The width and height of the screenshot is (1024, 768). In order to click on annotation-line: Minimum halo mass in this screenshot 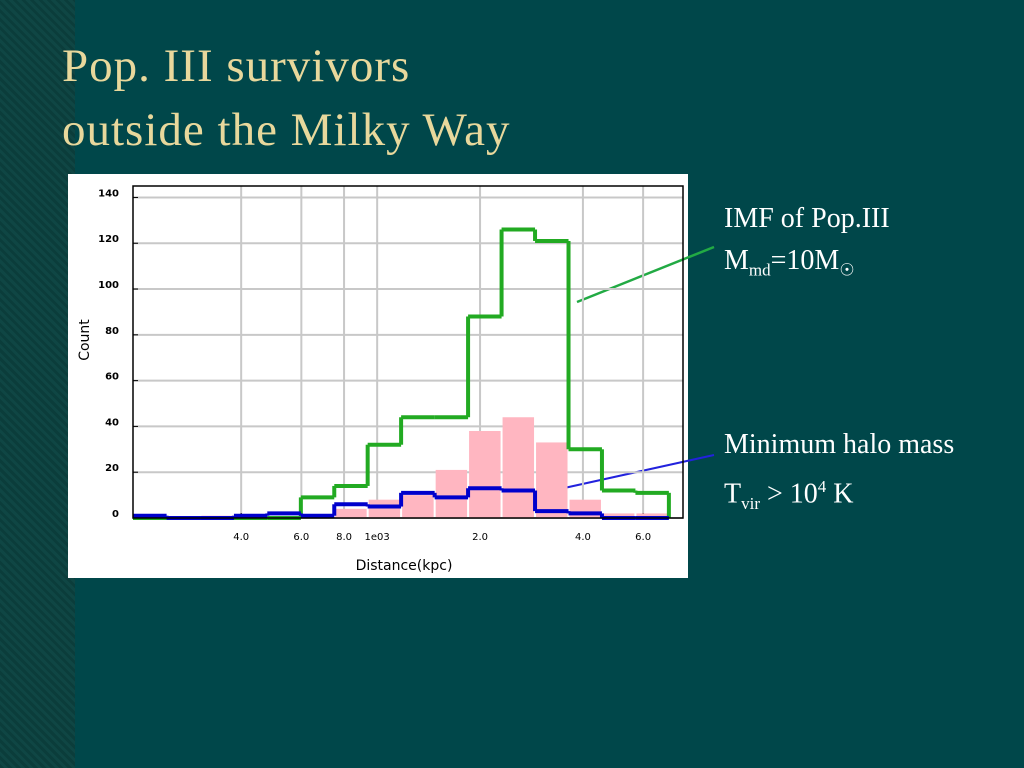, I will do `click(839, 445)`.